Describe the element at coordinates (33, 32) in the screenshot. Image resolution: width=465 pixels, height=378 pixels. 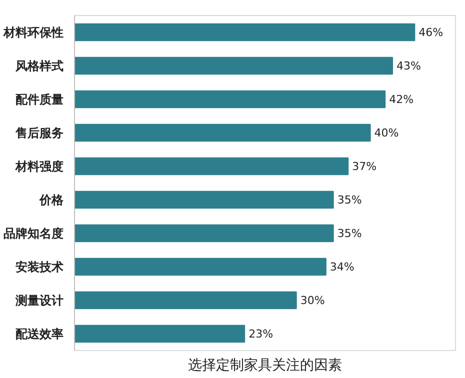
I see `y-tick-label: 材料环保性` at that location.